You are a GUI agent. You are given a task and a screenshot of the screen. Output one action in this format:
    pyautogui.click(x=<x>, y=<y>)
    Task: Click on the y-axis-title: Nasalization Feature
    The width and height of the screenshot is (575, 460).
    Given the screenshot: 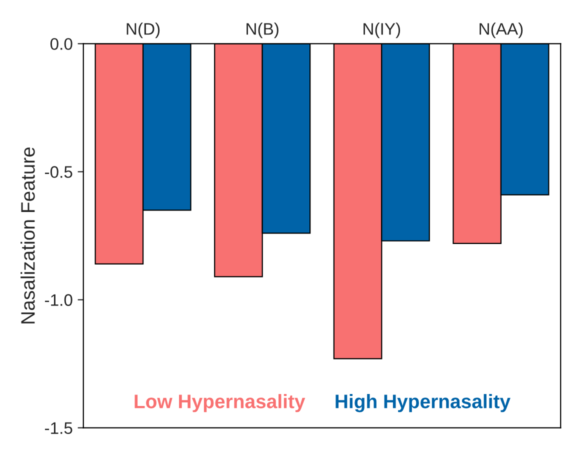 What is the action you would take?
    pyautogui.click(x=27, y=235)
    